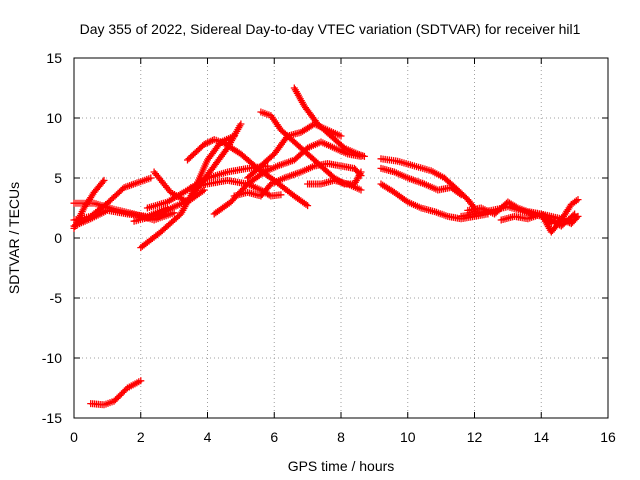 The image size is (640, 480). Describe the element at coordinates (56, 298) in the screenshot. I see `y-tick-label: -5` at that location.